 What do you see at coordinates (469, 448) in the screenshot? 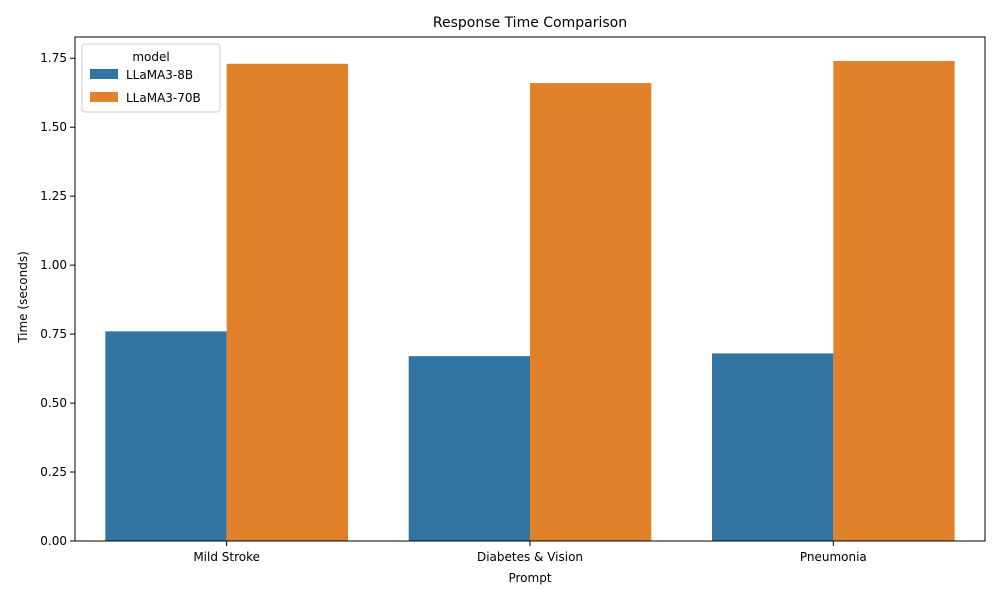
I see `bar-llama3-8b-diabetes-and-vision` at bounding box center [469, 448].